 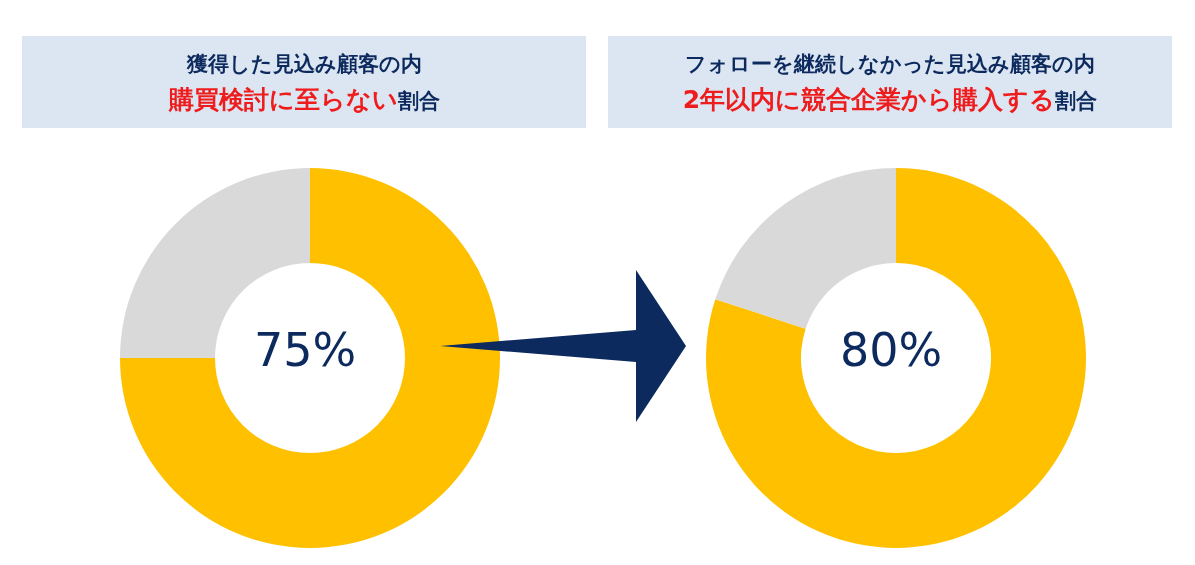 I want to click on chart-subtitle: 購買検討に至らない割合, so click(x=304, y=99).